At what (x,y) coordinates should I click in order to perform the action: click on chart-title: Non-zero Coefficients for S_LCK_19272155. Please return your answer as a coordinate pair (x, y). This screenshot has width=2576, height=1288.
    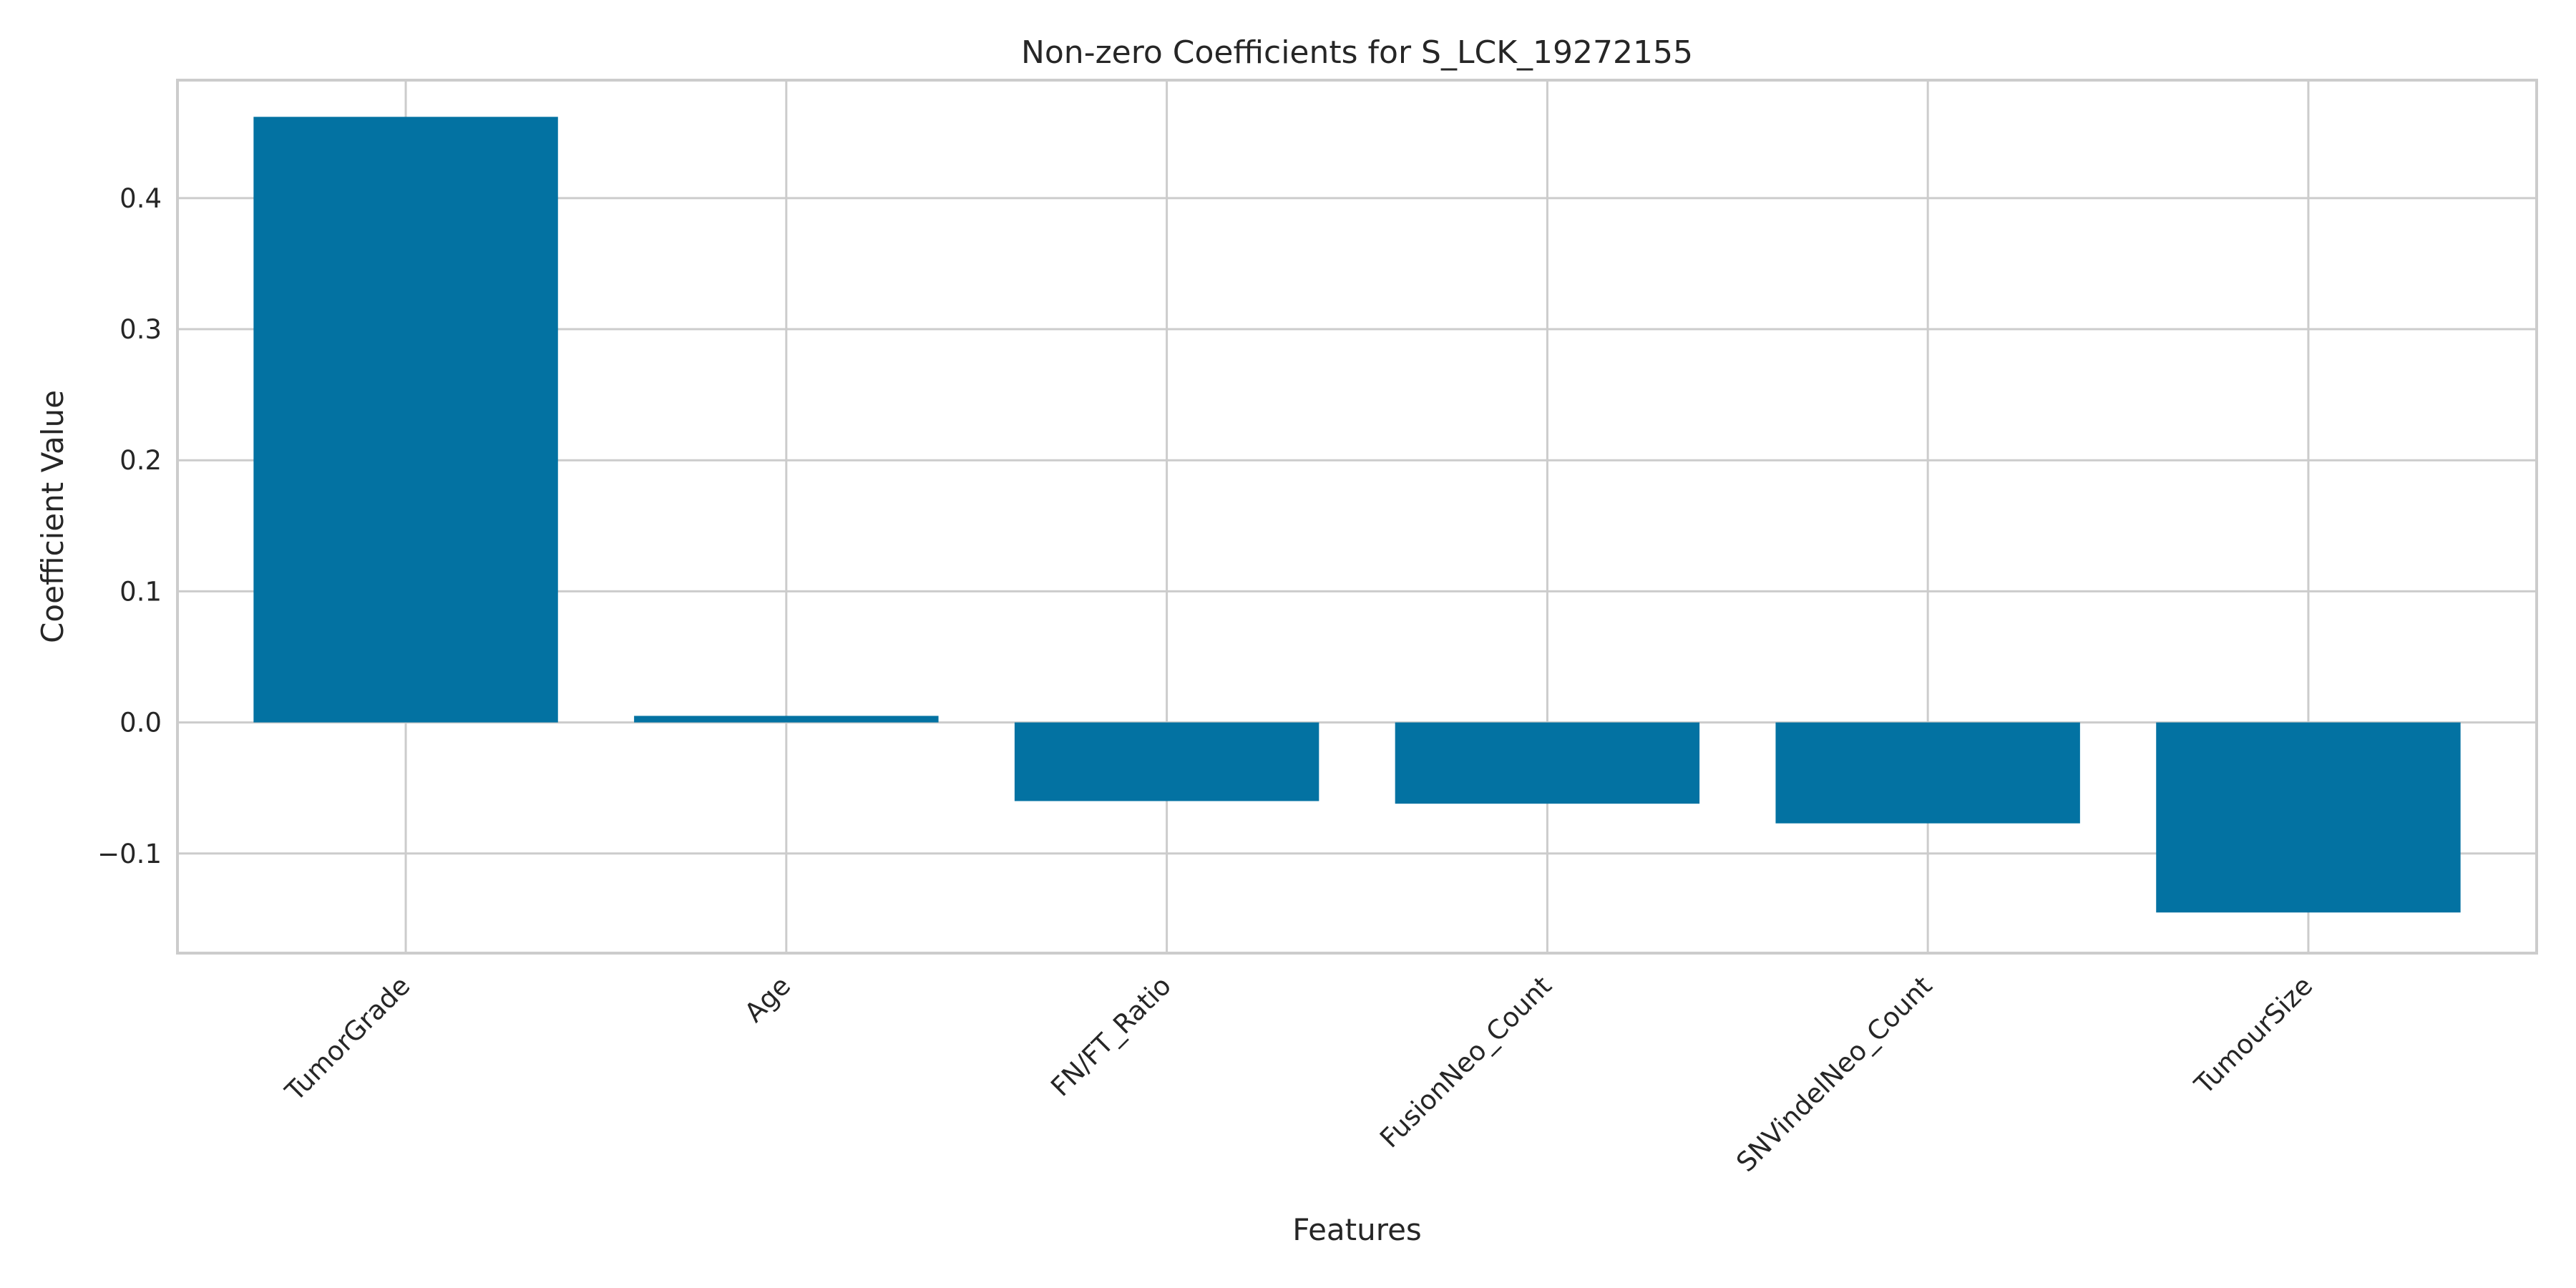
    Looking at the image, I should click on (1357, 52).